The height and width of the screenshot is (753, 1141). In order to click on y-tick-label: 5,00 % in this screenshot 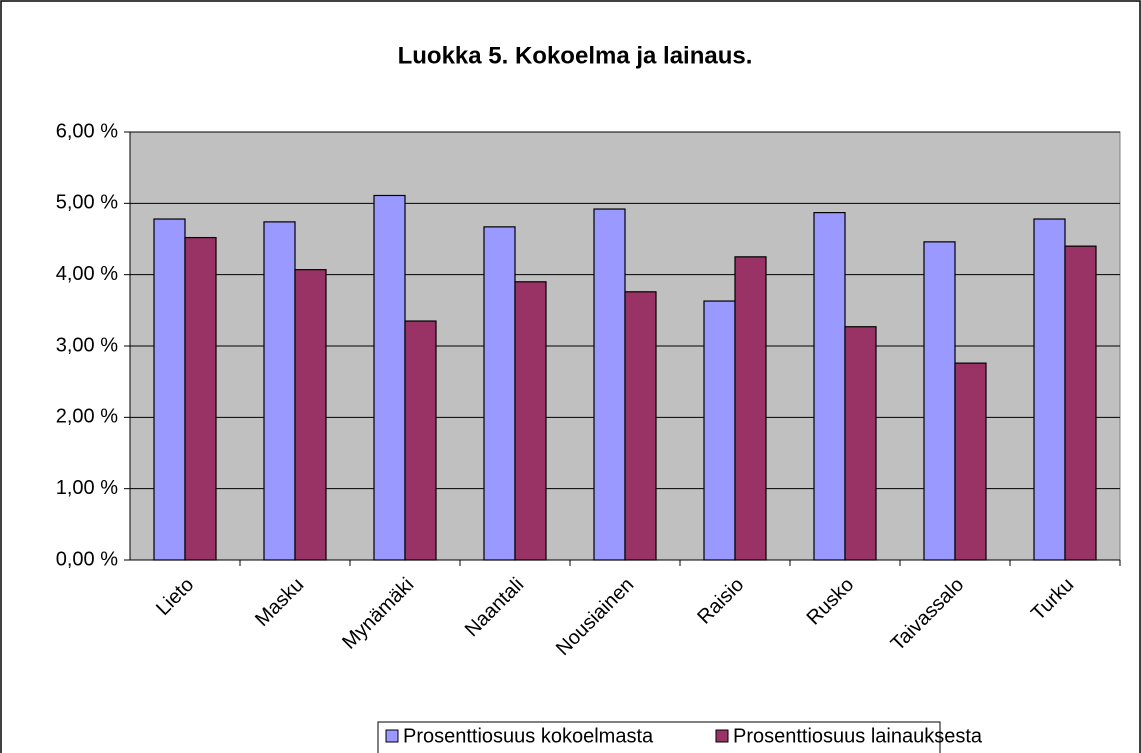, I will do `click(87, 203)`.